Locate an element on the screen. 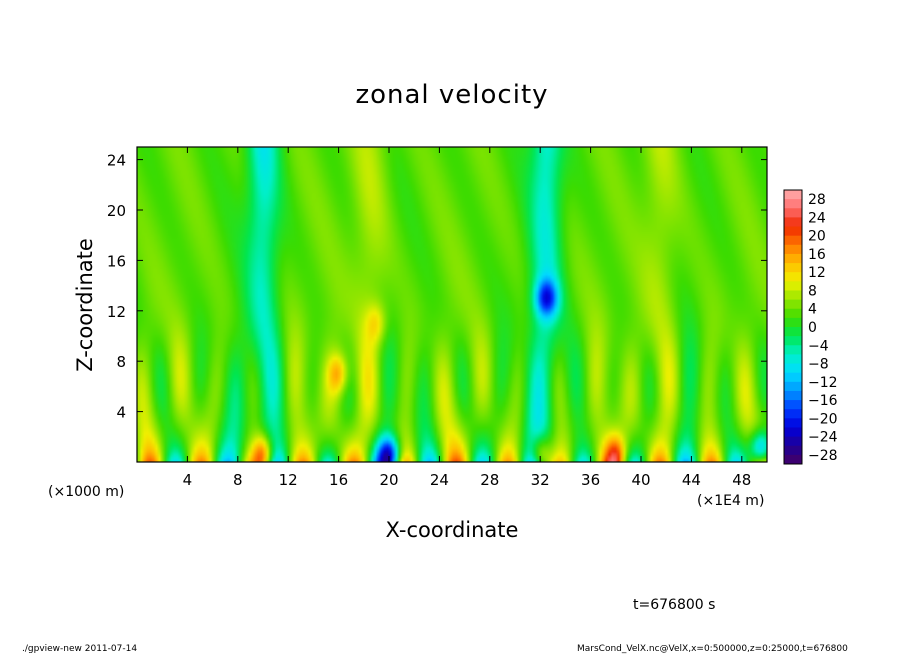 This screenshot has height=654, width=904. colorbar-label: −16 is located at coordinates (823, 401).